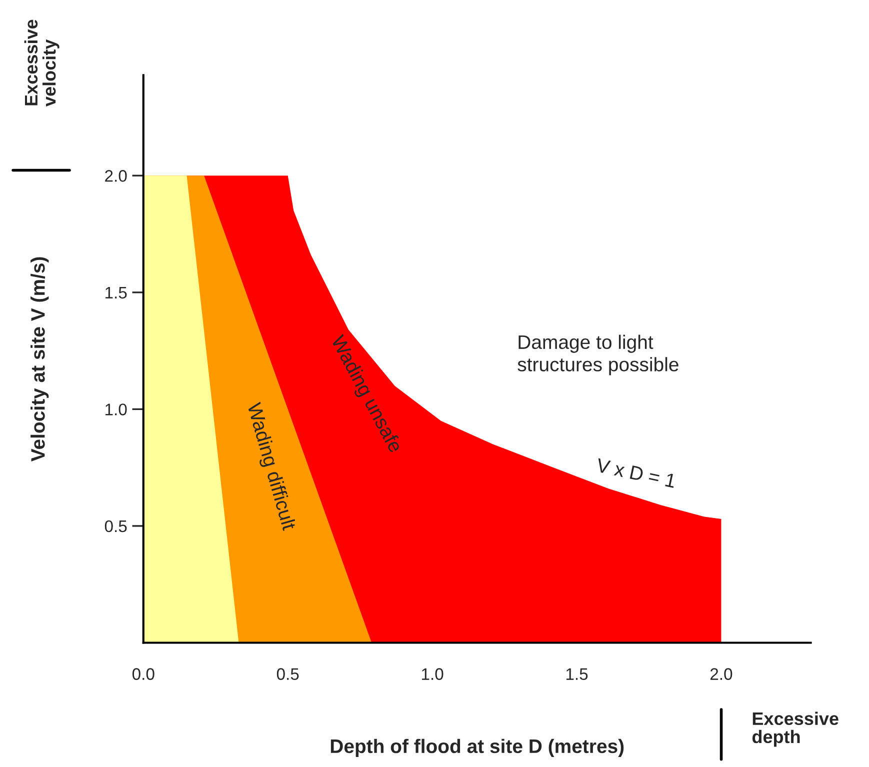 The height and width of the screenshot is (767, 869). What do you see at coordinates (433, 674) in the screenshot?
I see `x-tick-label: 1.0` at bounding box center [433, 674].